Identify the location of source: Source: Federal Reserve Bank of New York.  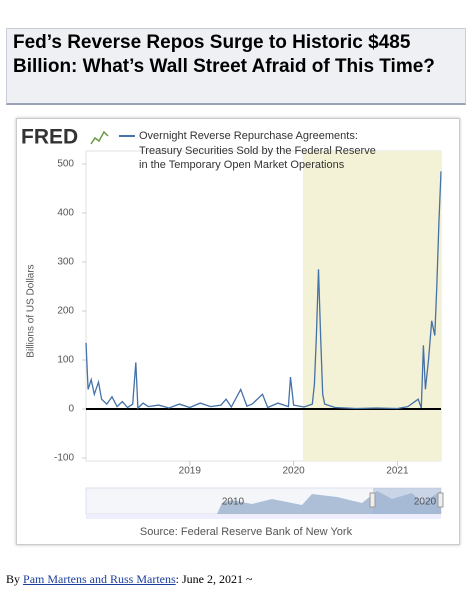
(246, 532).